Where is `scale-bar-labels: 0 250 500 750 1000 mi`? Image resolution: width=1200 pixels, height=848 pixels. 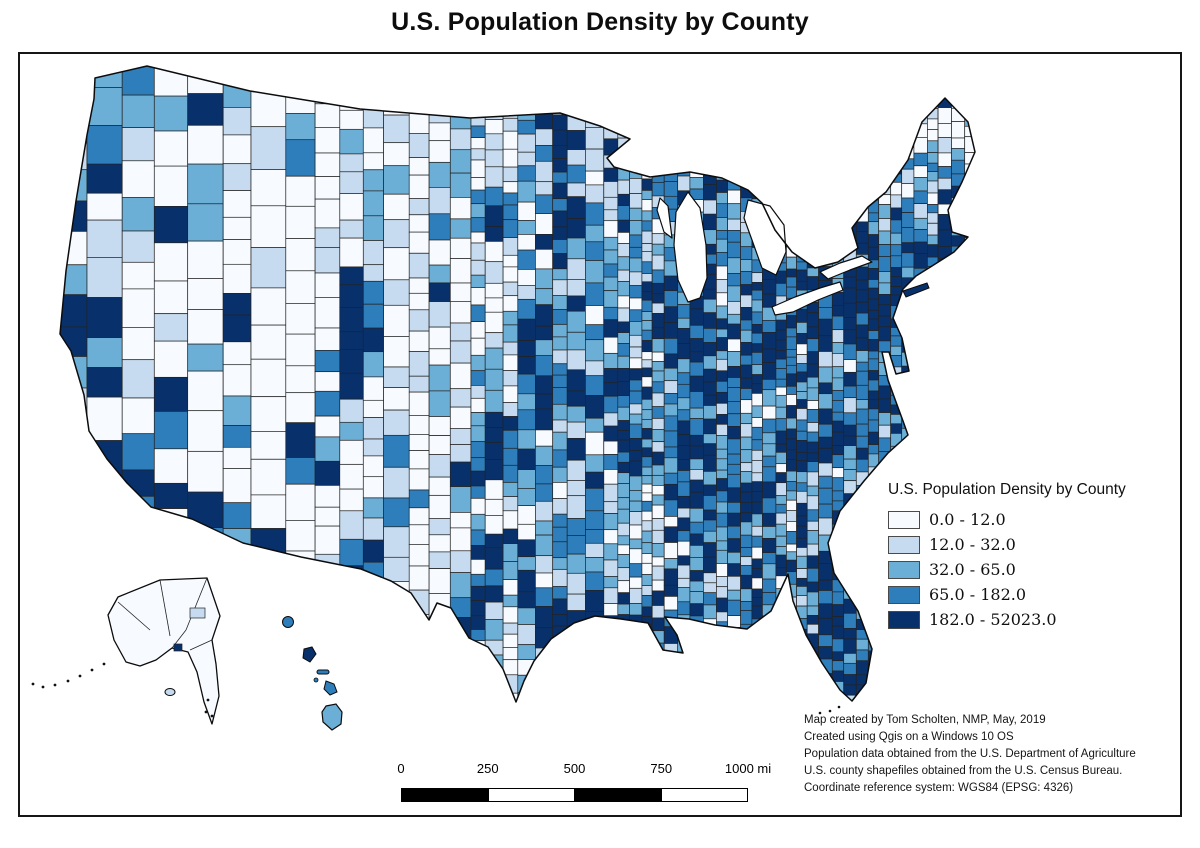
scale-bar-labels: 0 250 500 750 1000 mi is located at coordinates (584, 769).